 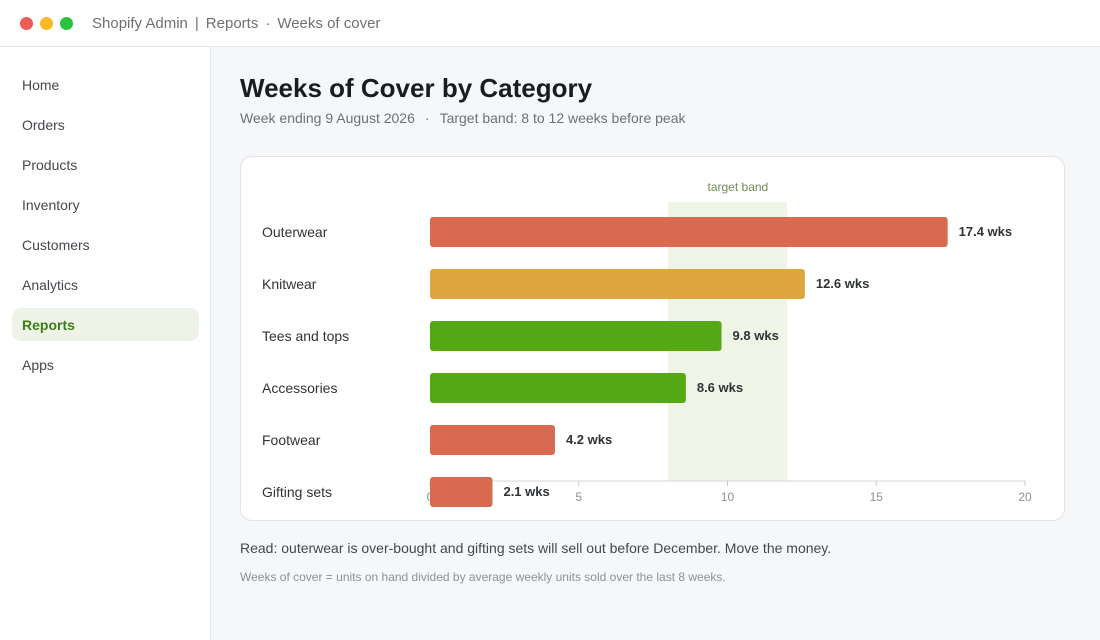 I want to click on sidebar-item-customers: Customers, so click(x=56, y=245).